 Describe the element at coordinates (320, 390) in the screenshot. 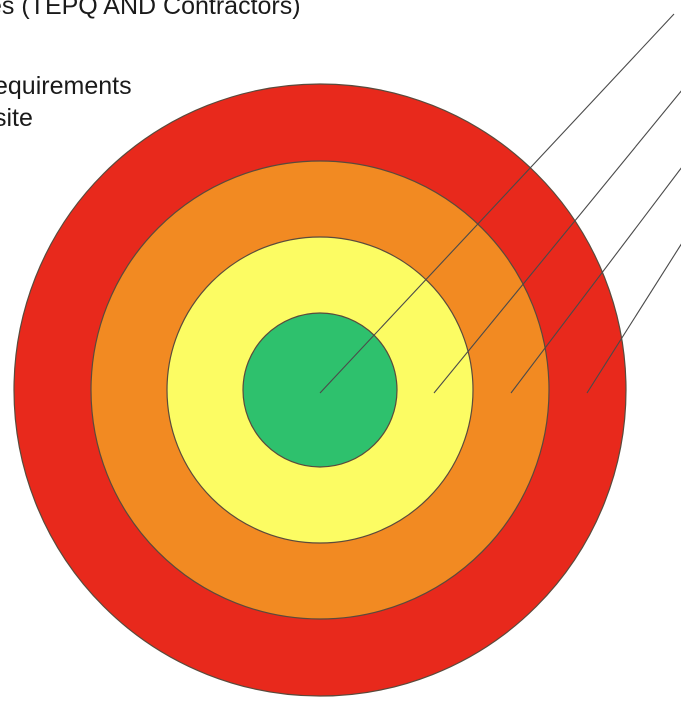

I see `center-circle` at that location.